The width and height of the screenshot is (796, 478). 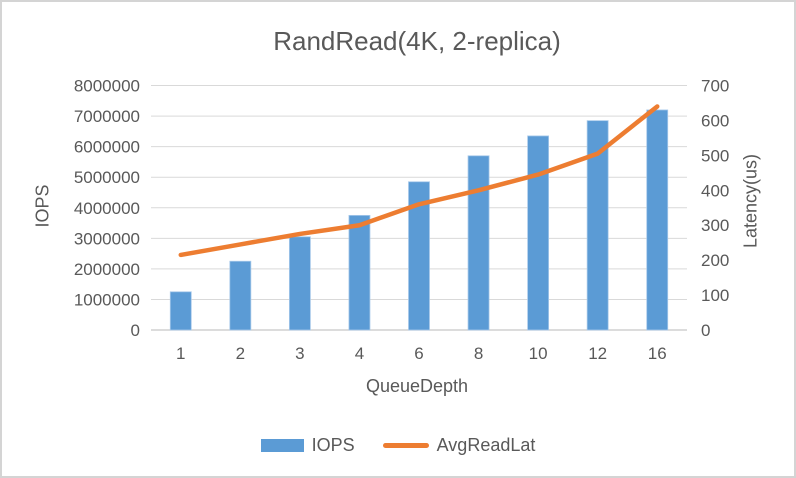 What do you see at coordinates (478, 353) in the screenshot?
I see `x-axis-tick-label: 8` at bounding box center [478, 353].